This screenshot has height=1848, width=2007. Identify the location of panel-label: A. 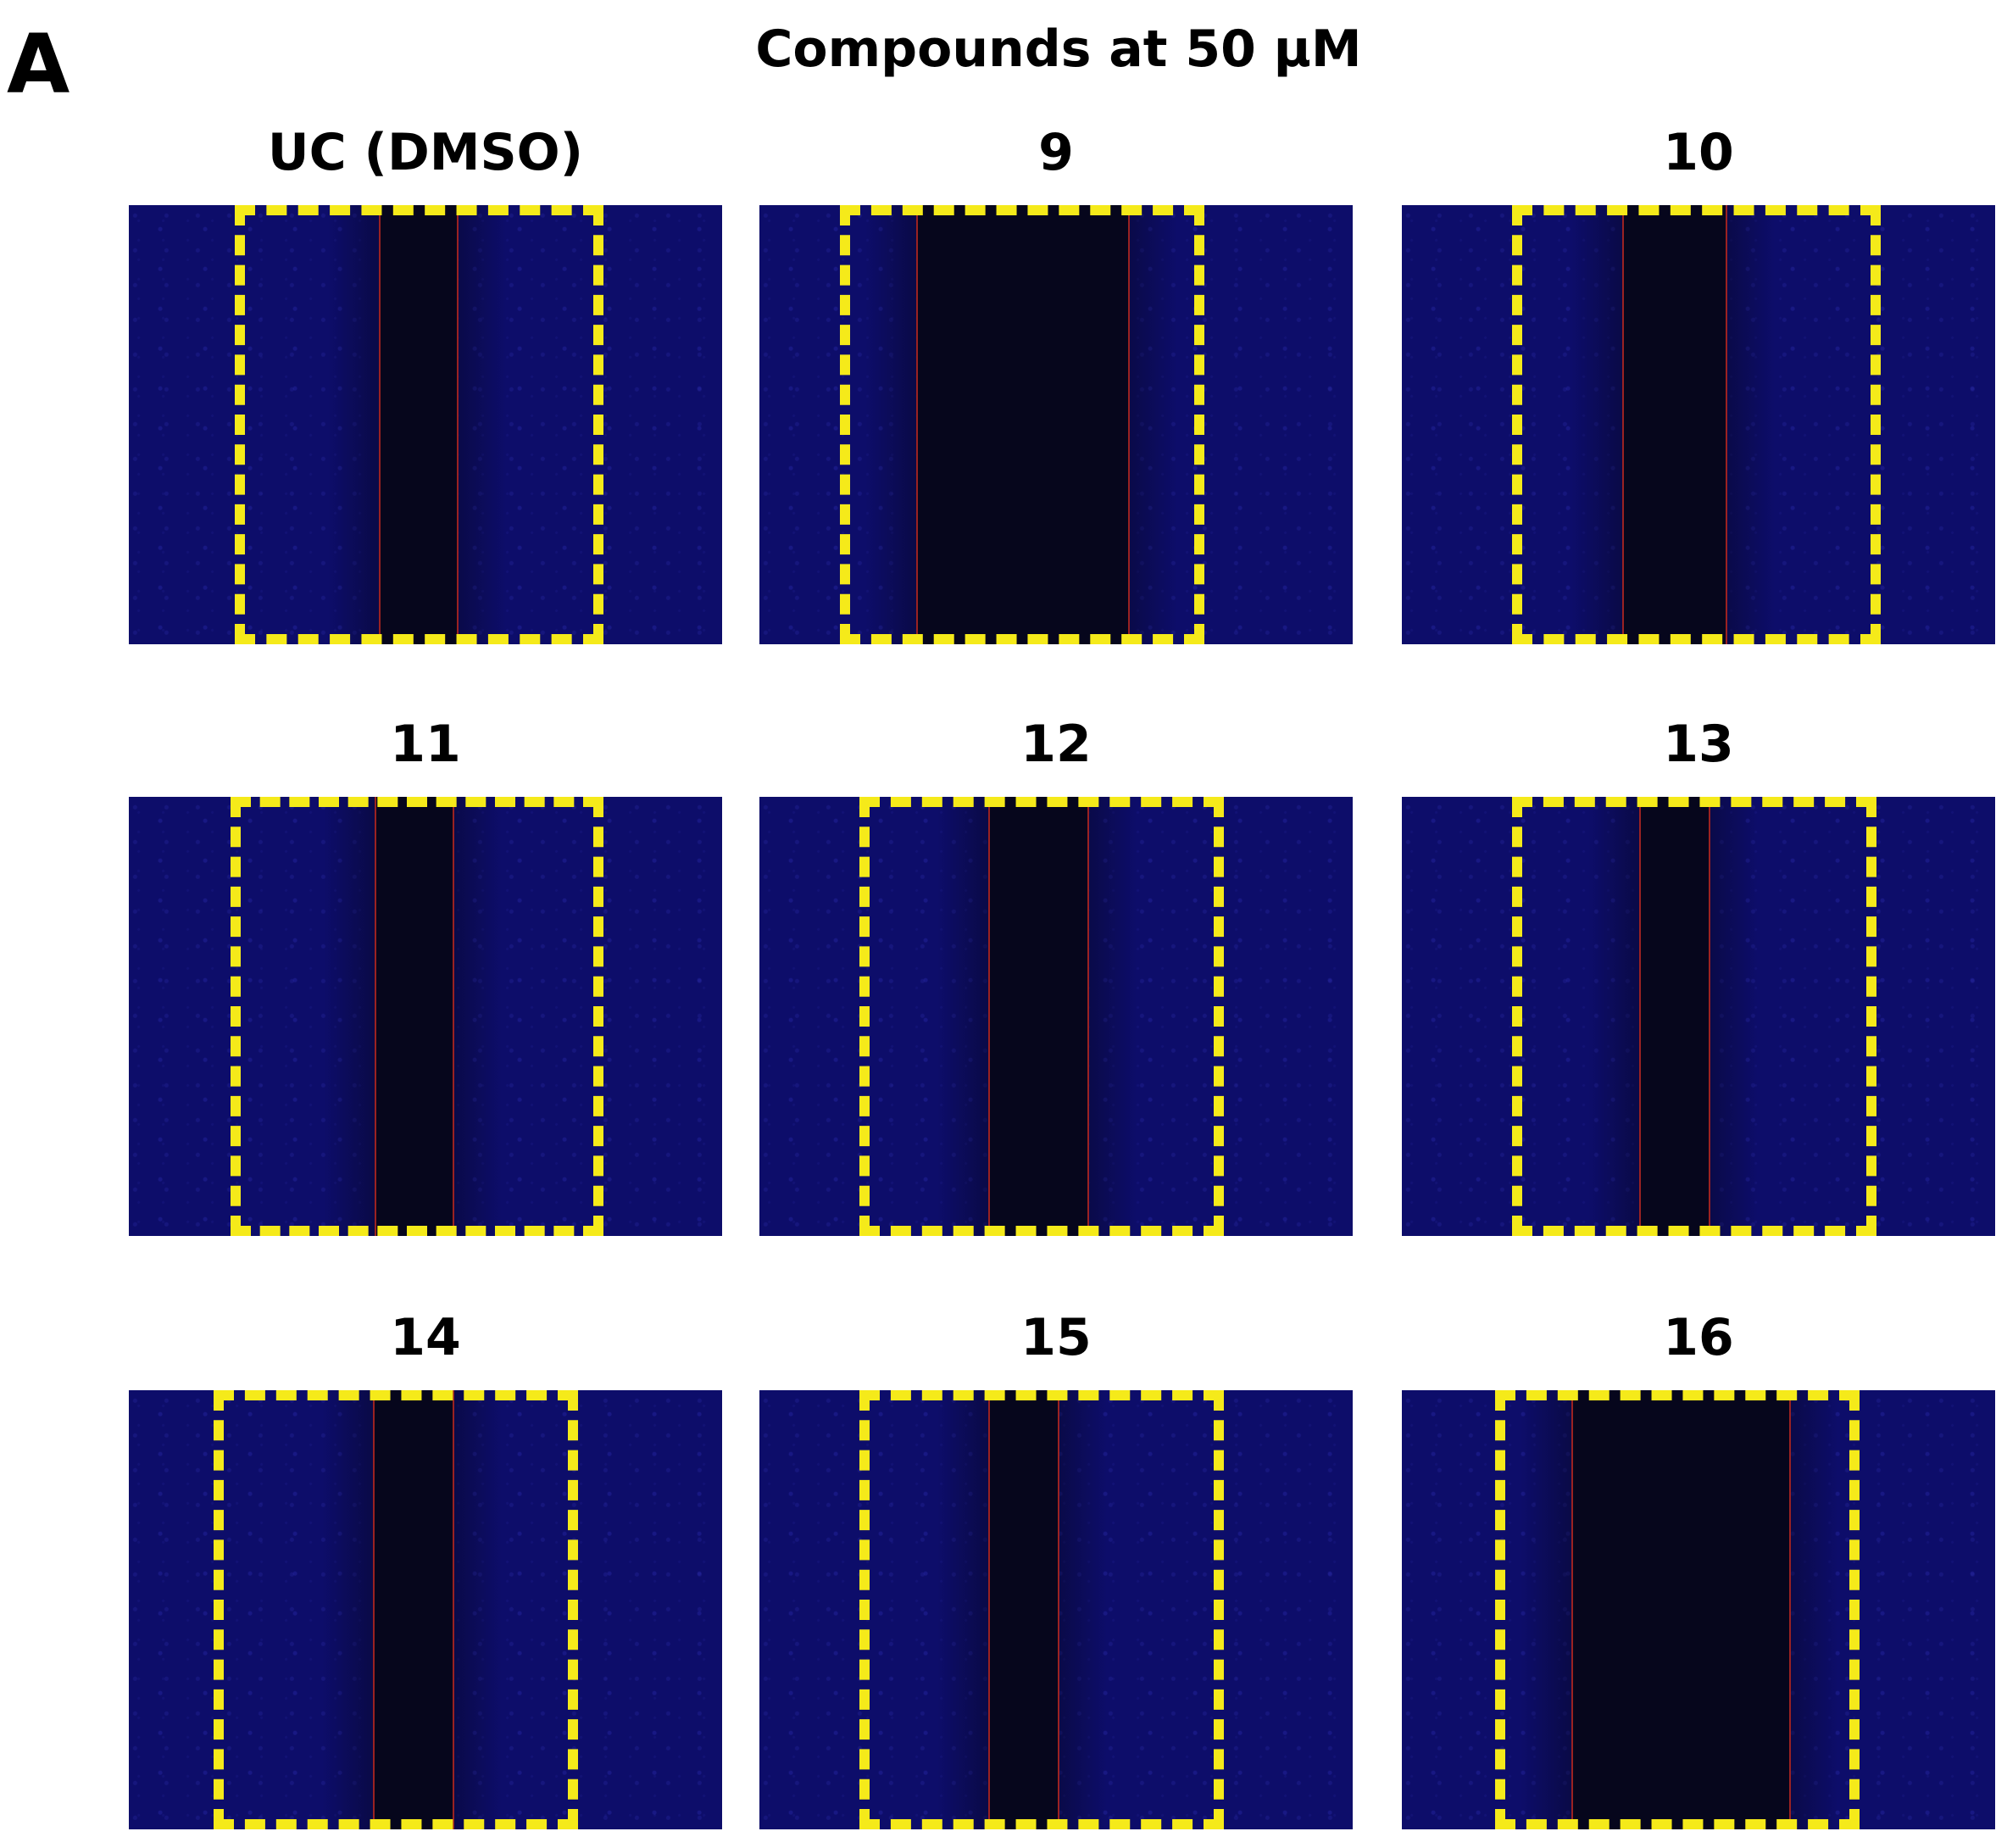
(39, 64).